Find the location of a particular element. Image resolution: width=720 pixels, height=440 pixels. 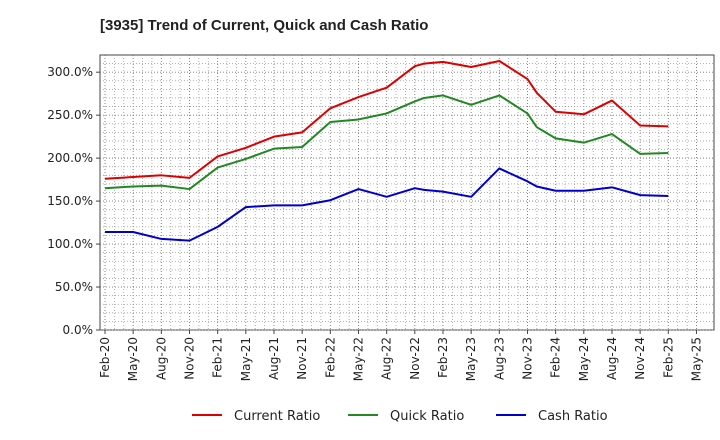

x-tick-label: Nov-24 is located at coordinates (640, 358).